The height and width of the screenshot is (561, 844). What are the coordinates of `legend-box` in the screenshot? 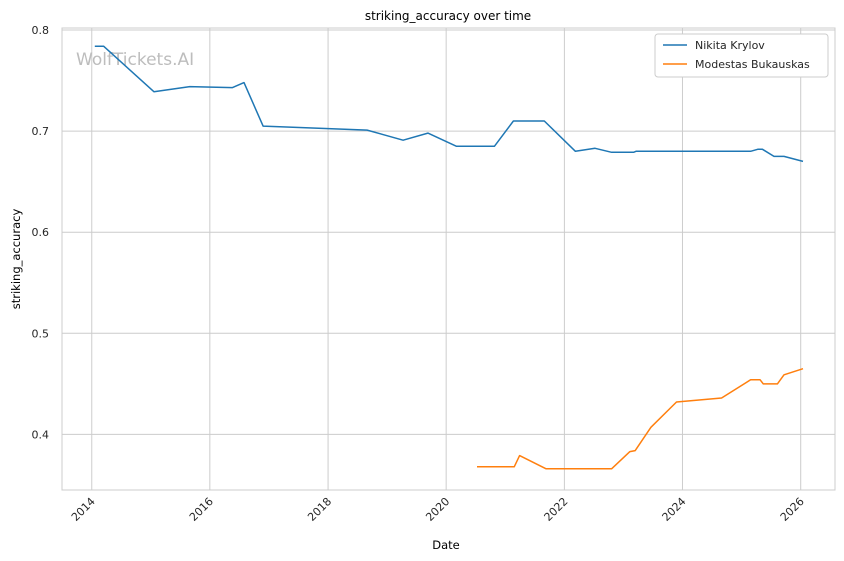 It's located at (741, 55).